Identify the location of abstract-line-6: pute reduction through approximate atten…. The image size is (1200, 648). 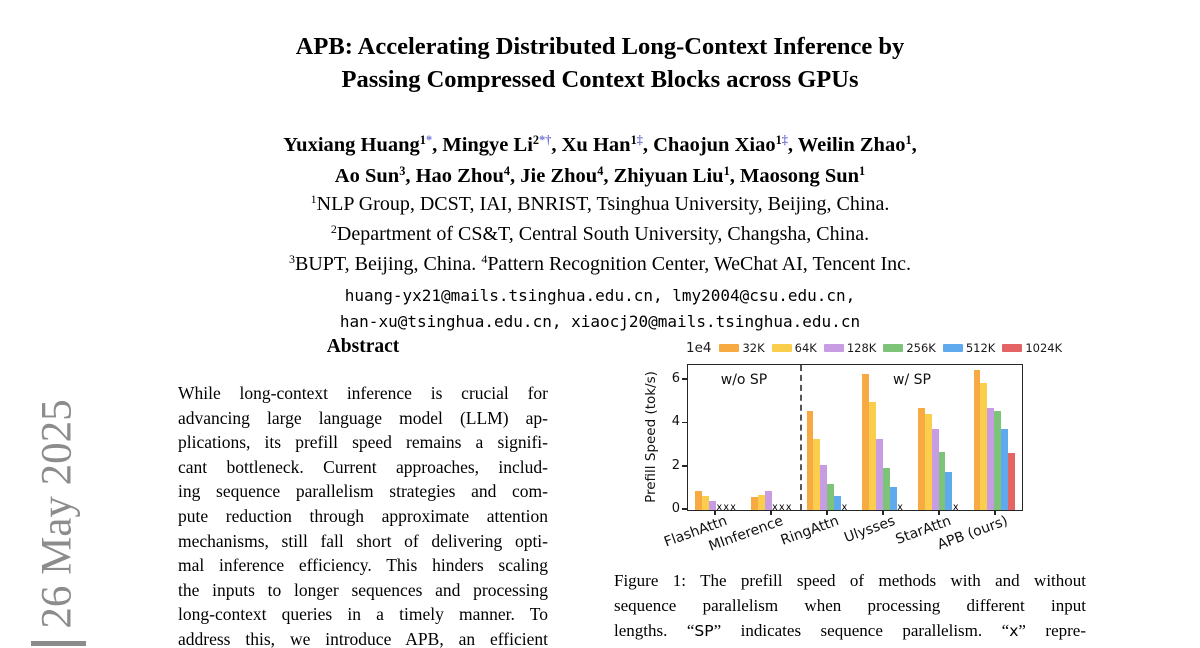
(363, 515).